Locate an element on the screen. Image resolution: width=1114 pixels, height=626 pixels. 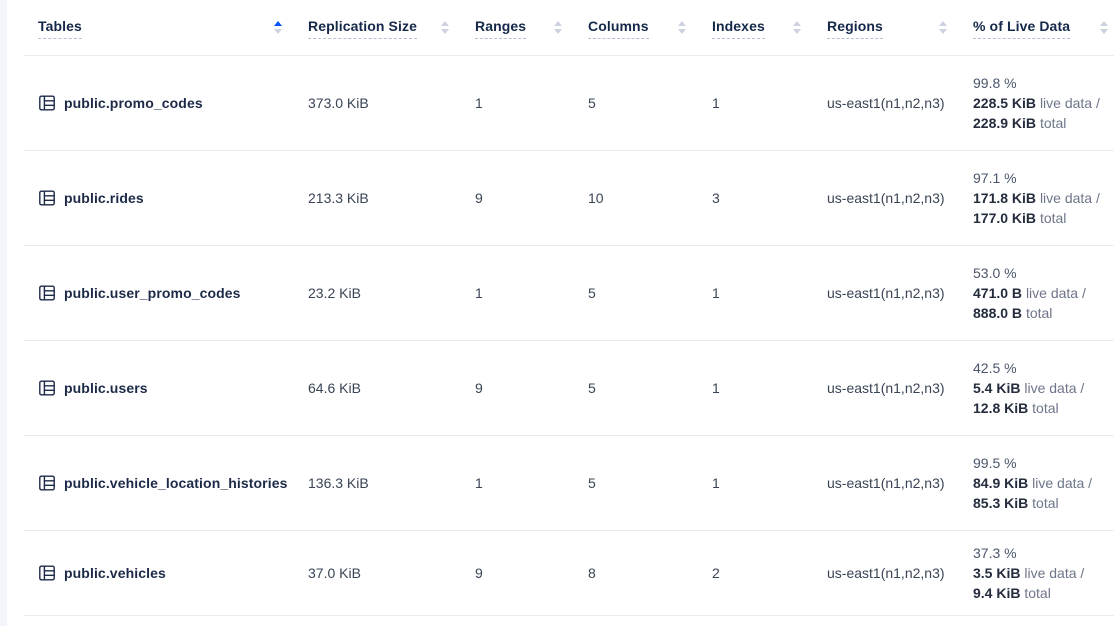
live-data-size-line: 171.8 KiB live data / is located at coordinates (1036, 198).